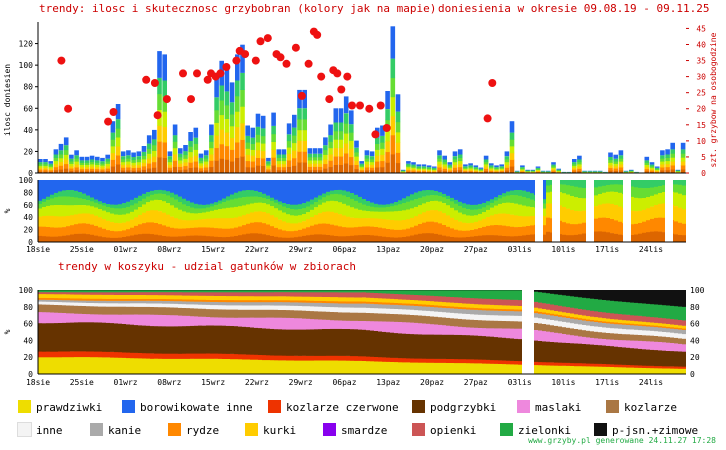 The image size is (726, 450). Describe the element at coordinates (612, 406) in the screenshot. I see `legend-swatch` at that location.